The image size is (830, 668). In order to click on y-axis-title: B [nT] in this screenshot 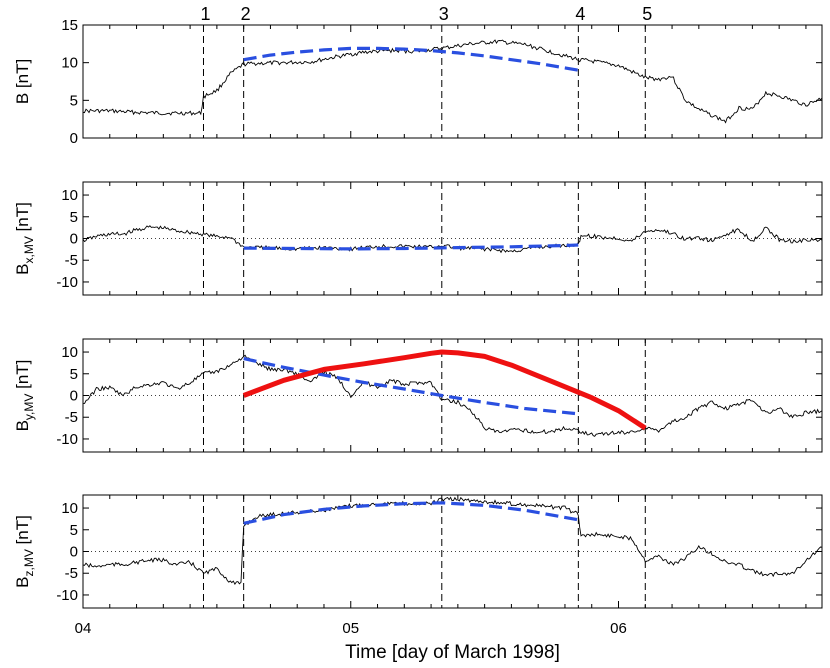, I will do `click(22, 81)`.